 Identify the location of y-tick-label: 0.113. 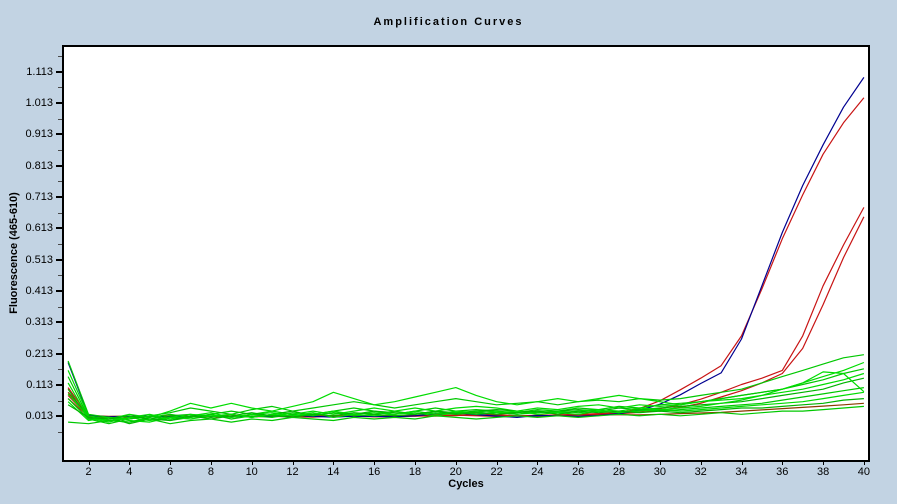
(39, 385).